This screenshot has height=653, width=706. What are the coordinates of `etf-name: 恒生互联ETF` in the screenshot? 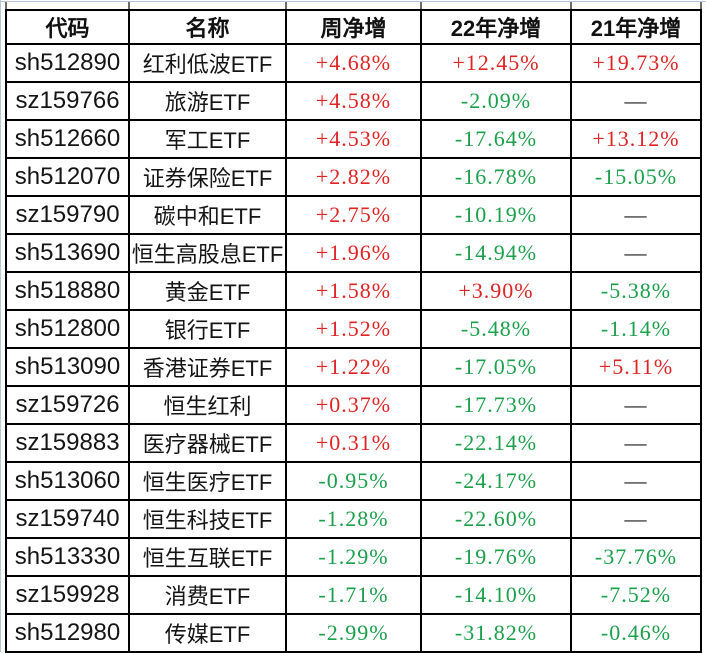 It's located at (207, 557).